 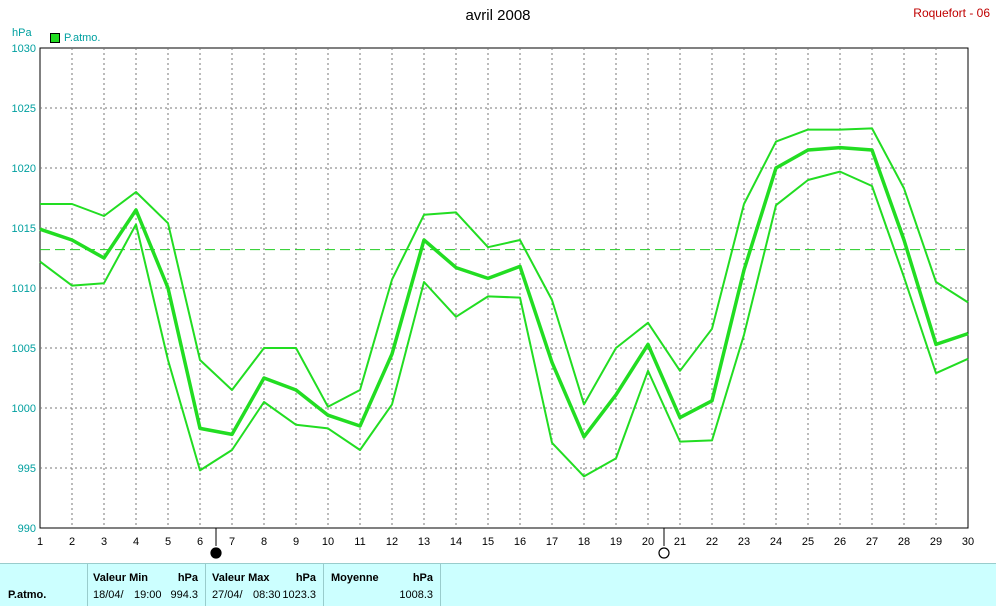 I want to click on y-tick-label: 1010, so click(x=24, y=289).